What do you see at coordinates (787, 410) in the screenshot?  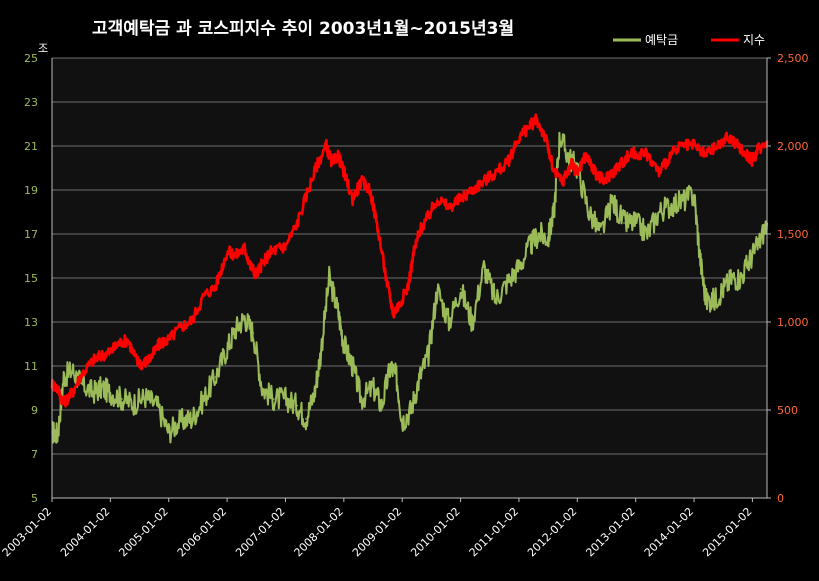 I see `y-right-tick-label: 500` at bounding box center [787, 410].